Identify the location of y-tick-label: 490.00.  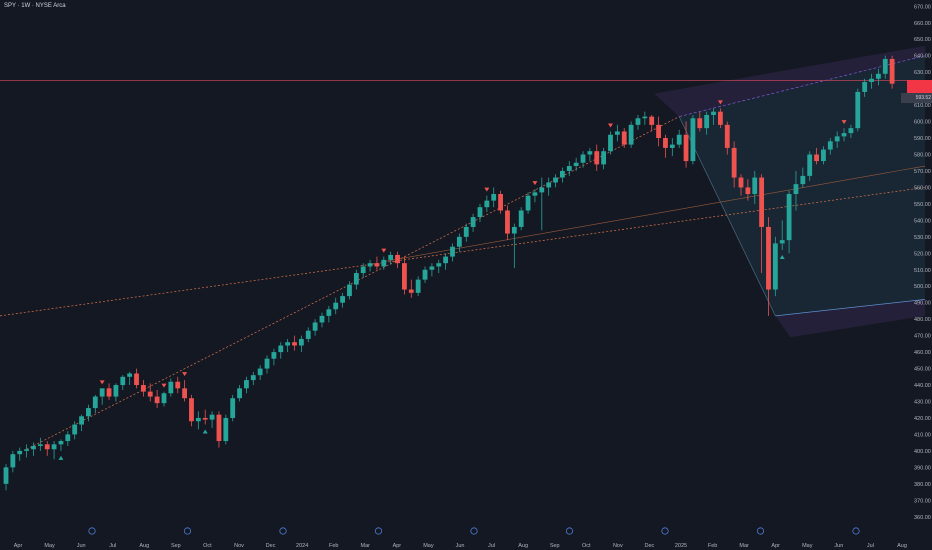
(922, 304).